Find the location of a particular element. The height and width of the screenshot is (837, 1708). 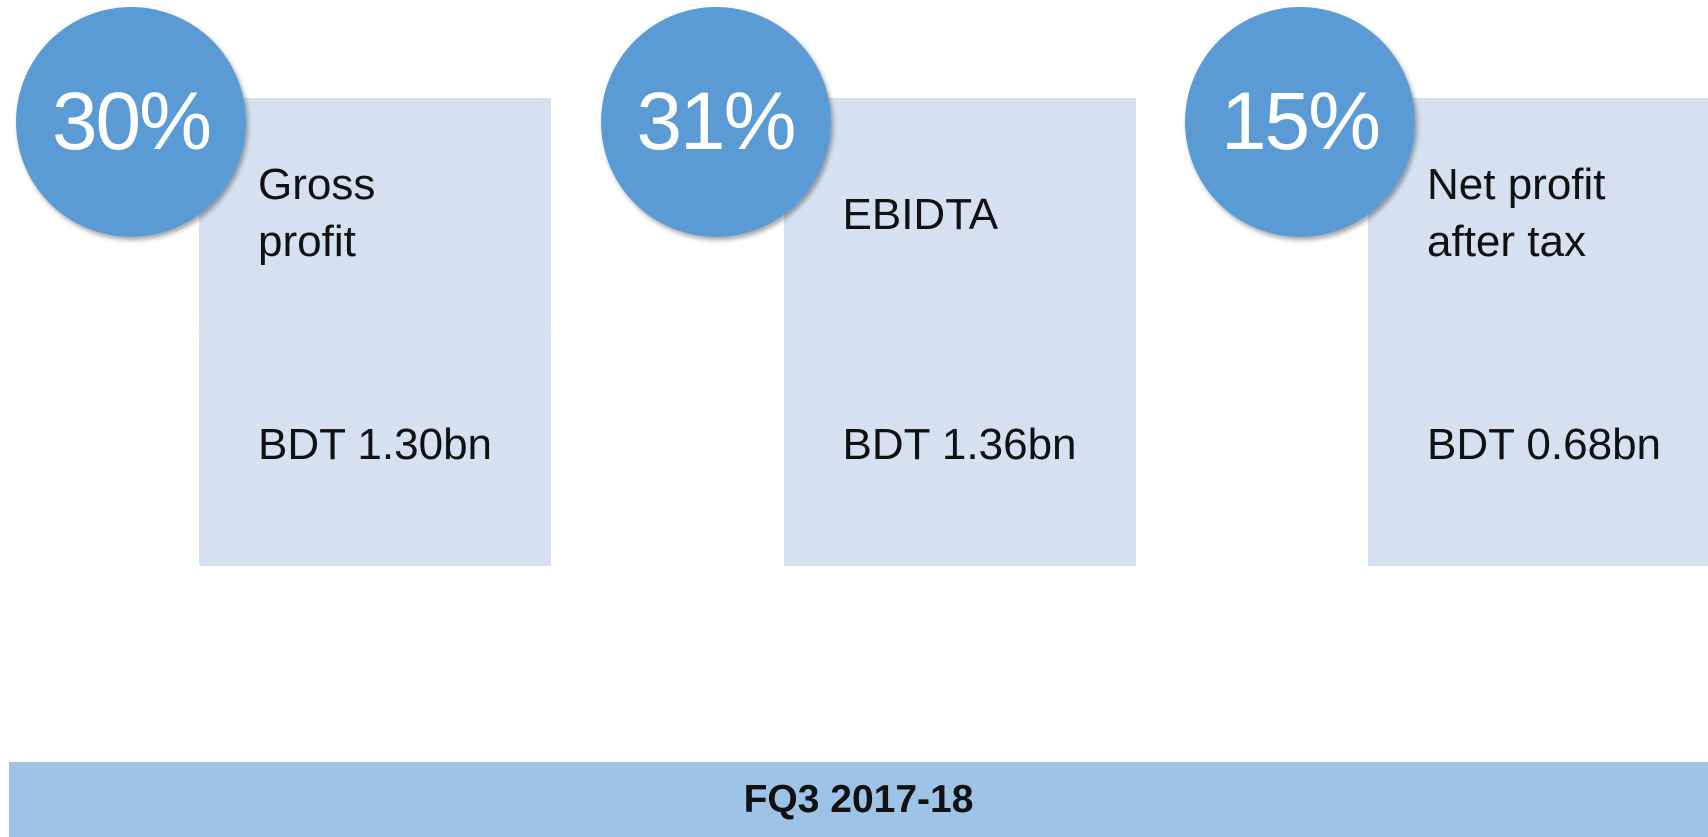

card-label: Net profit after tax is located at coordinates (1516, 213).